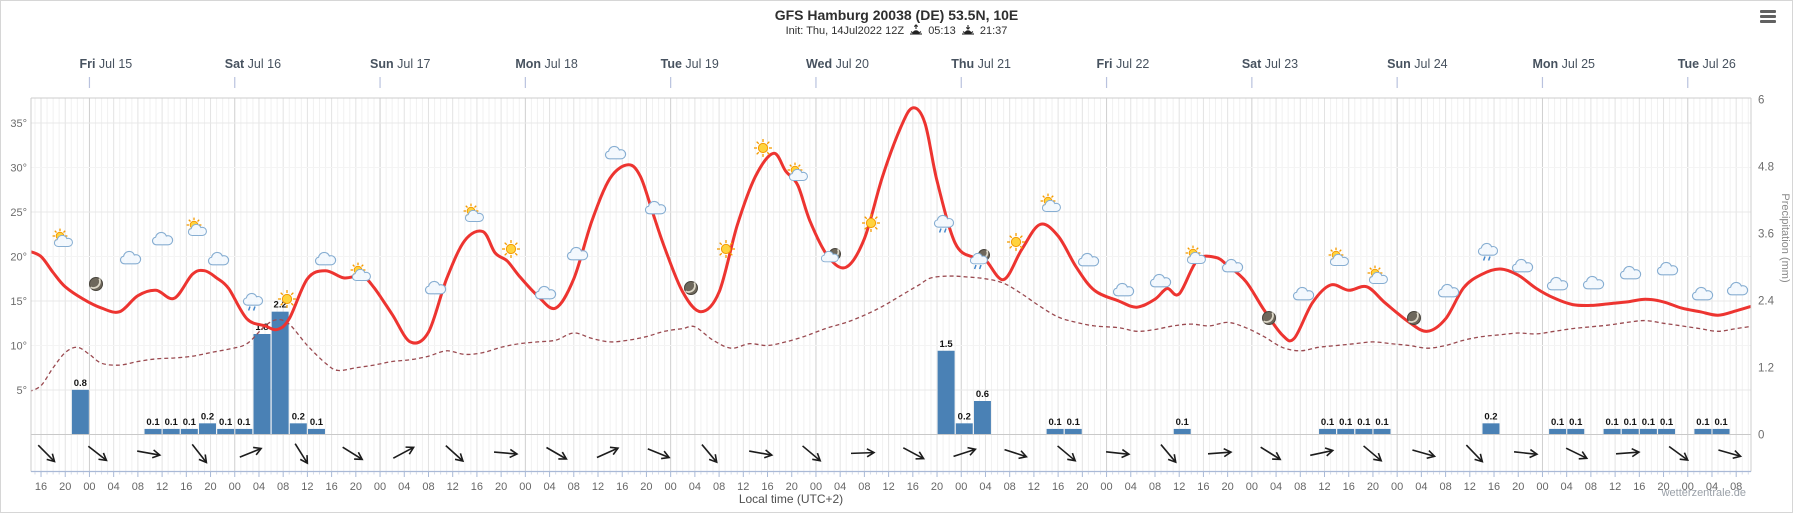 The image size is (1793, 513). What do you see at coordinates (1563, 64) in the screenshot?
I see `day-label: Mon Jul 25` at bounding box center [1563, 64].